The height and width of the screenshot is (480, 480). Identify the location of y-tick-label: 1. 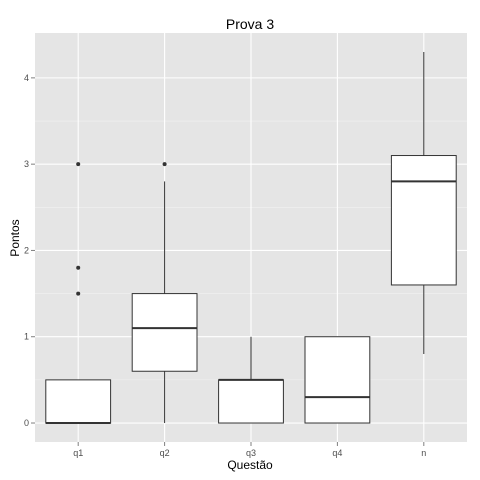
(26, 337).